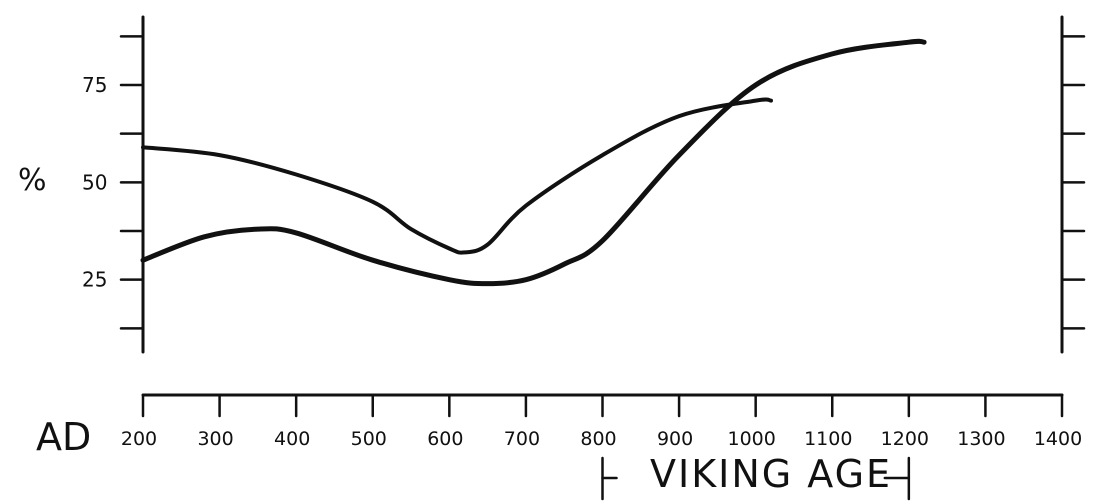 This screenshot has width=1097, height=501. What do you see at coordinates (981, 439) in the screenshot?
I see `x-tick-label: 1300` at bounding box center [981, 439].